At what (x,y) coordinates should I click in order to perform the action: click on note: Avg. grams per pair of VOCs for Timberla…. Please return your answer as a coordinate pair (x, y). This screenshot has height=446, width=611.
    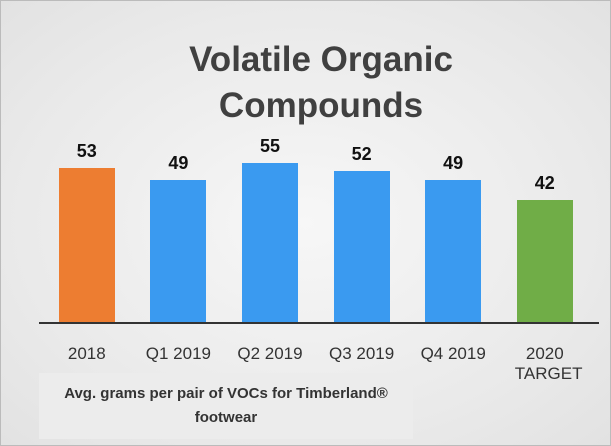
    Looking at the image, I should click on (226, 406).